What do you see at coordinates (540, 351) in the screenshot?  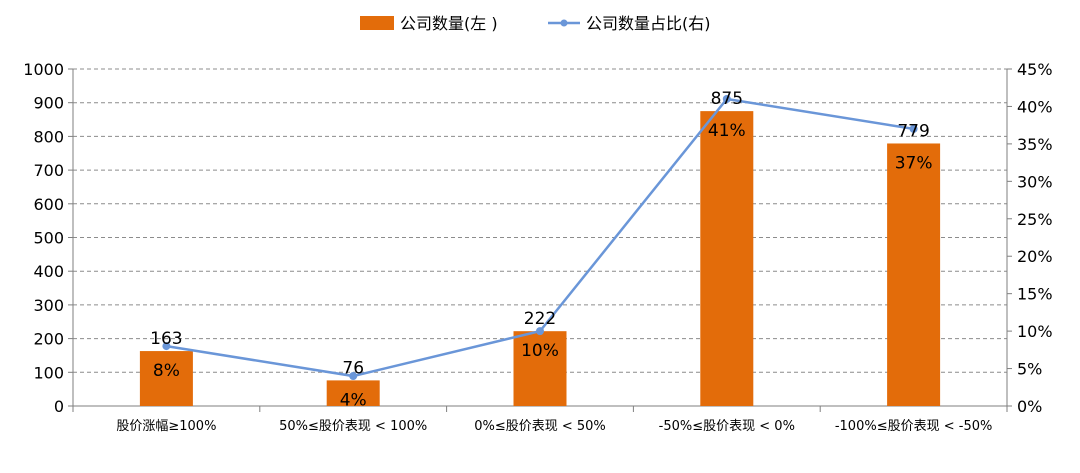 I see `line-value-label: 10%` at bounding box center [540, 351].